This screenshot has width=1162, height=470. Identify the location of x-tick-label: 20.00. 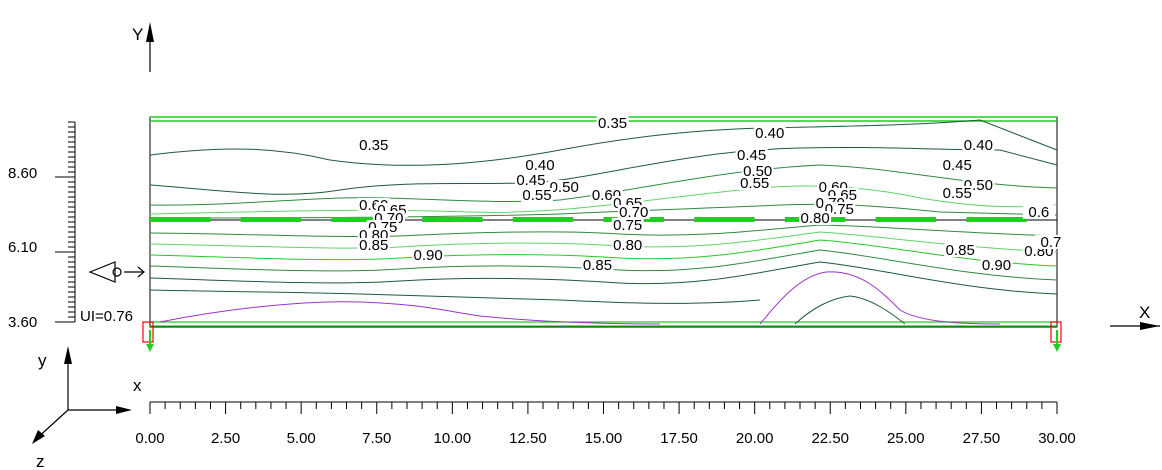
(755, 438).